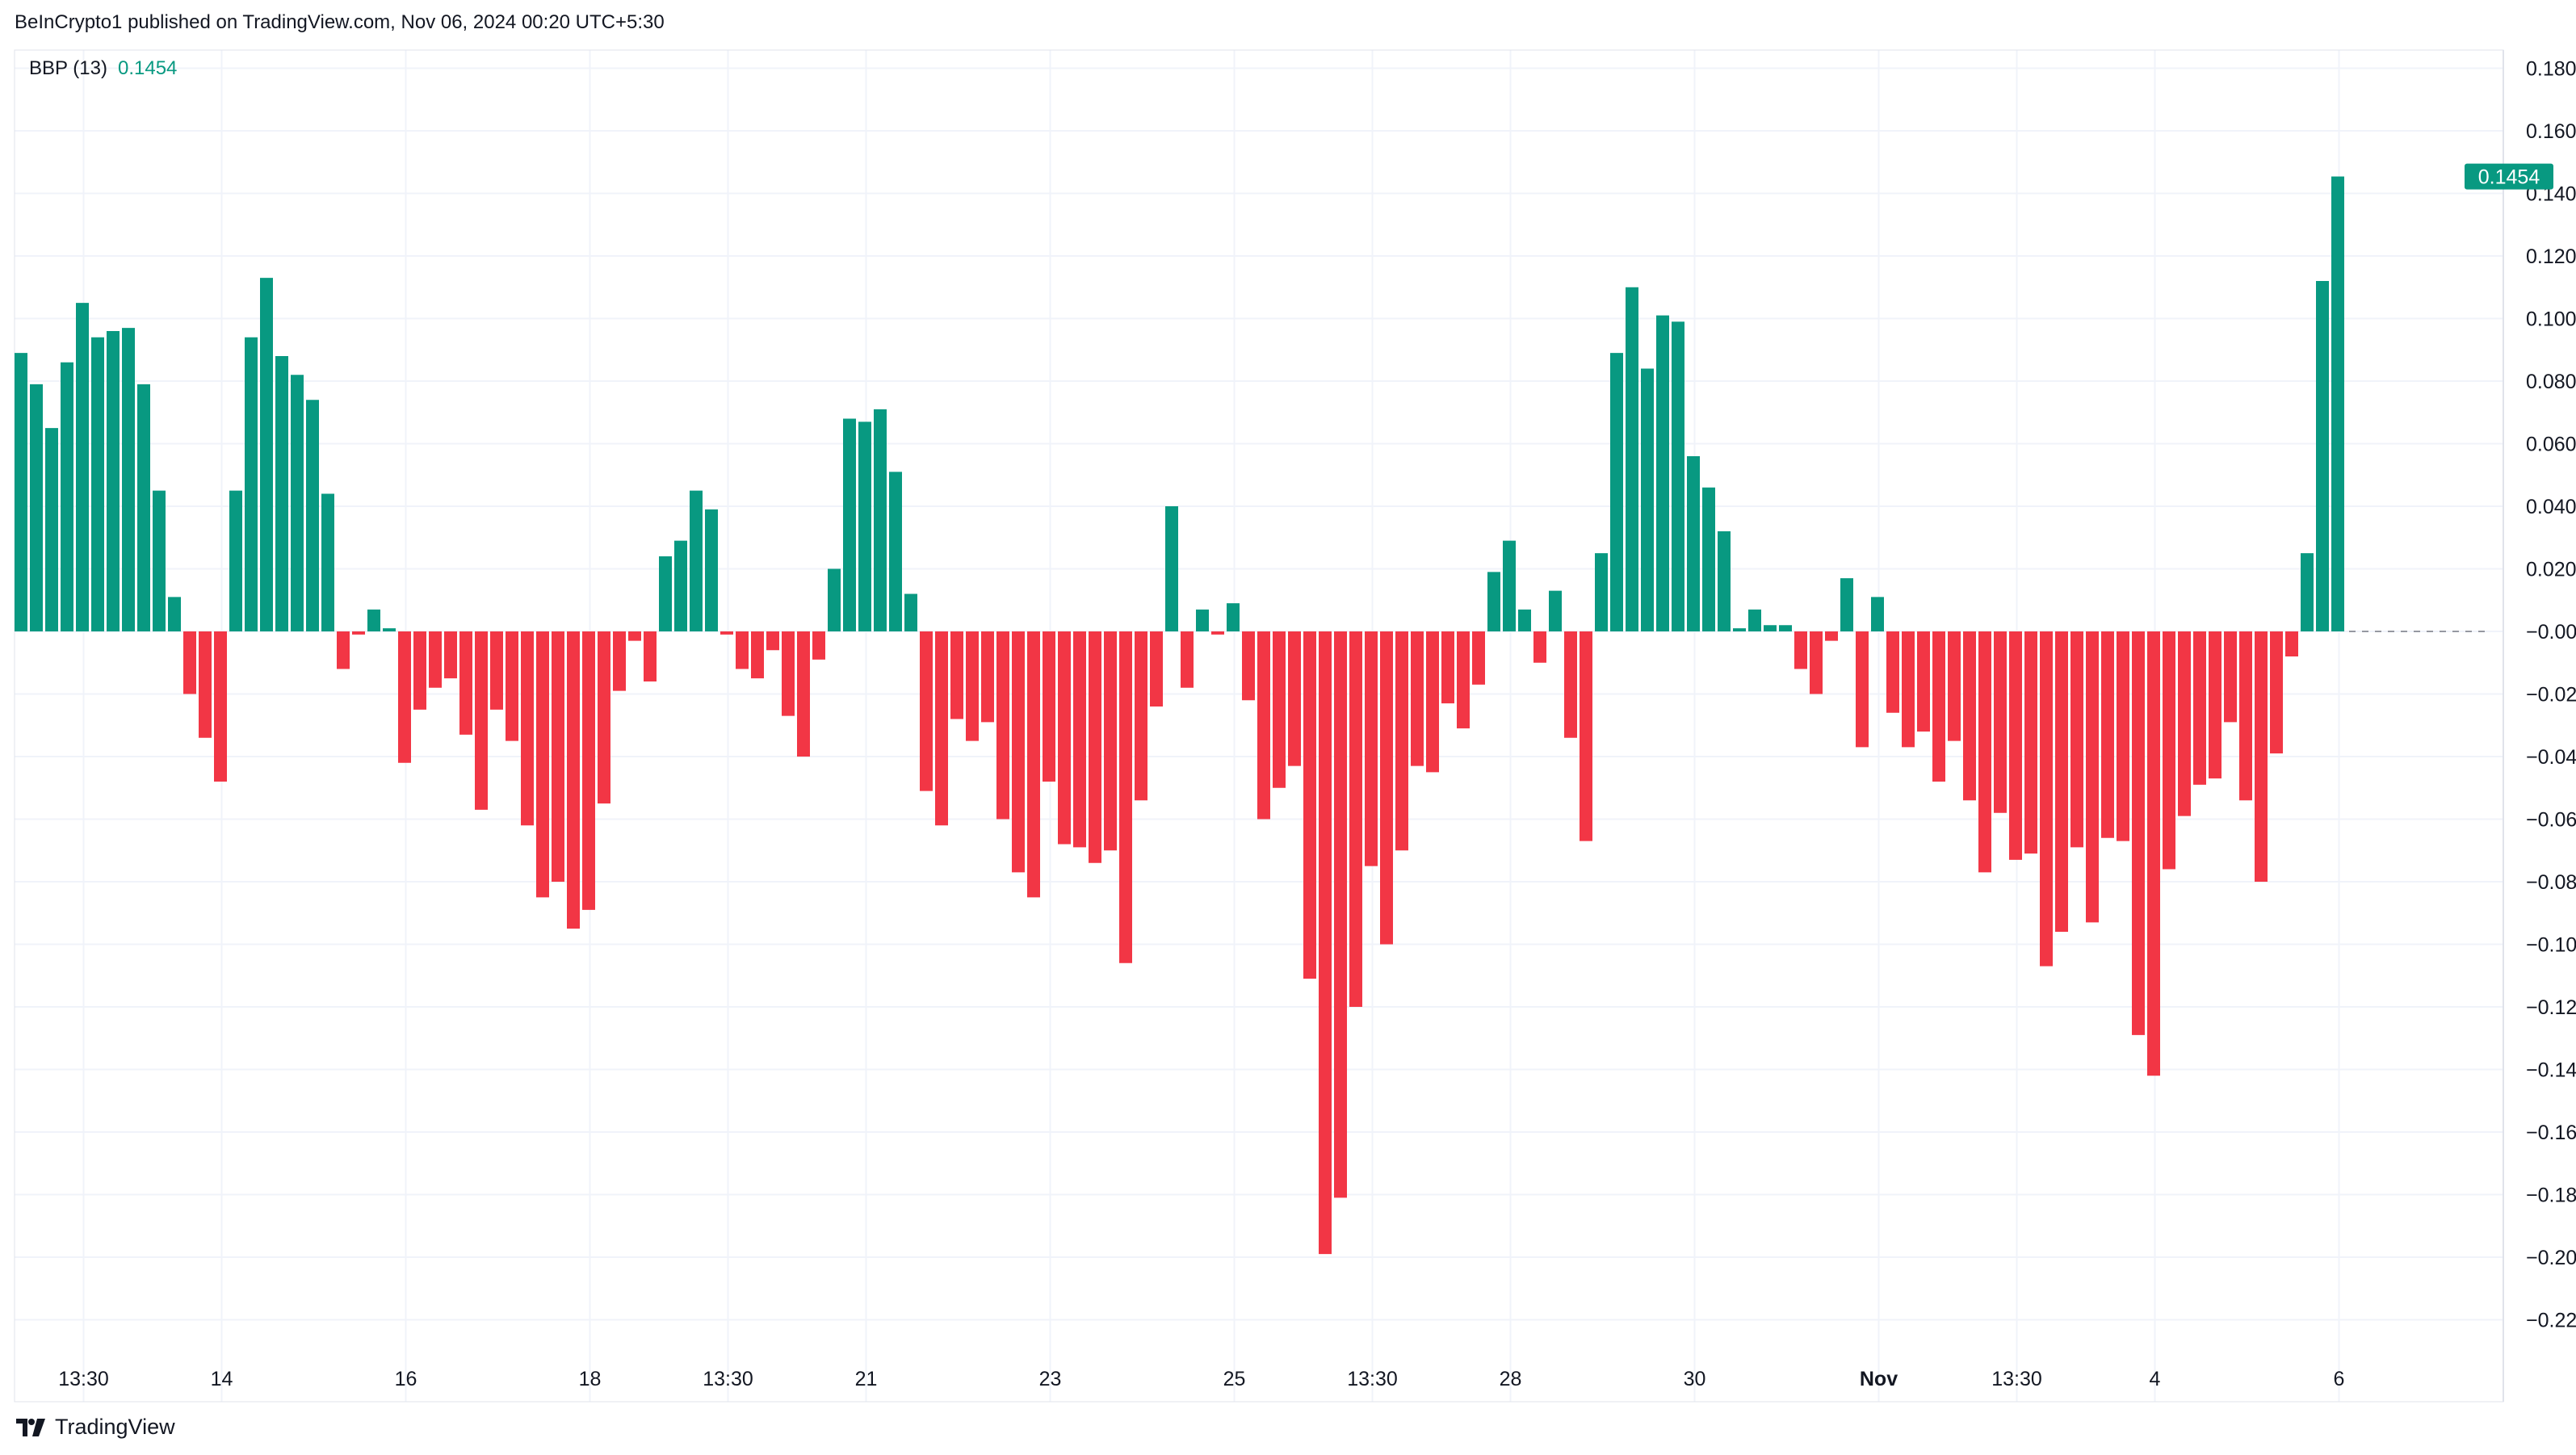 The image size is (2576, 1455). Describe the element at coordinates (222, 1379) in the screenshot. I see `x-tick-label: 14` at that location.